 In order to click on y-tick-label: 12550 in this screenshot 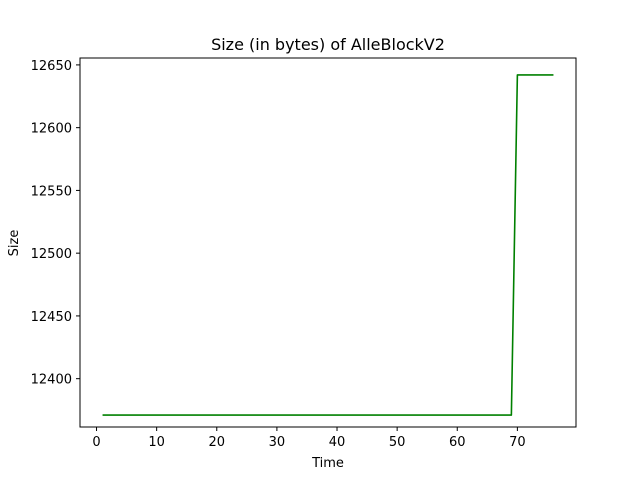, I will do `click(51, 191)`.